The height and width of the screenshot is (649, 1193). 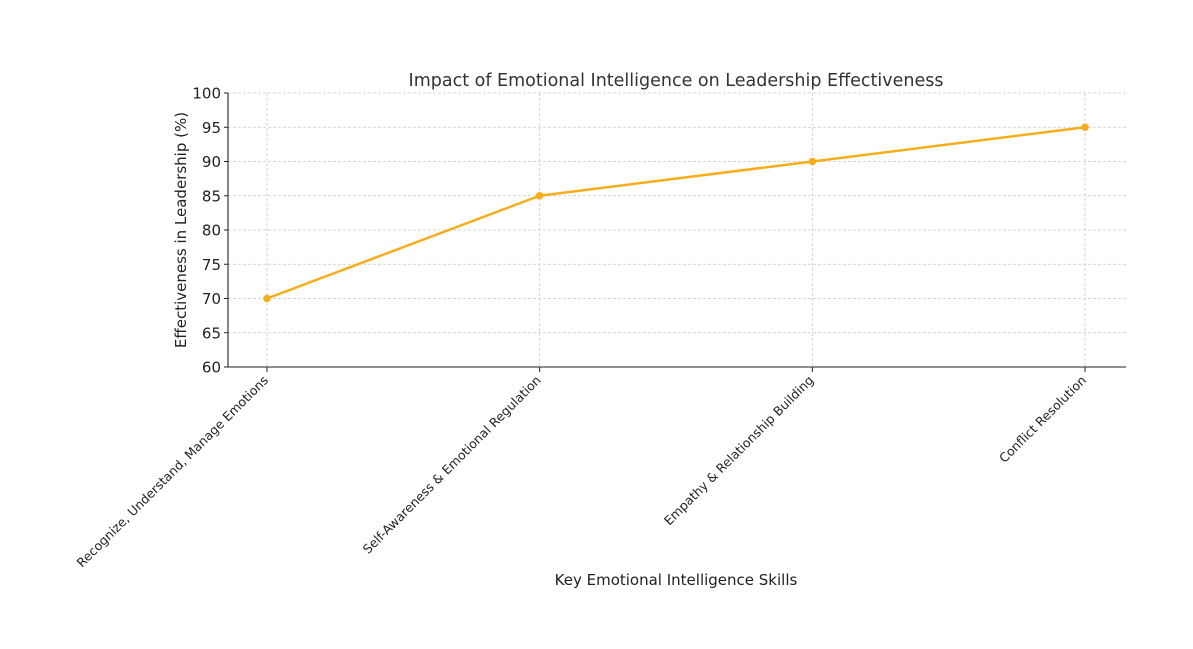 What do you see at coordinates (211, 368) in the screenshot?
I see `y-tick-label: 60` at bounding box center [211, 368].